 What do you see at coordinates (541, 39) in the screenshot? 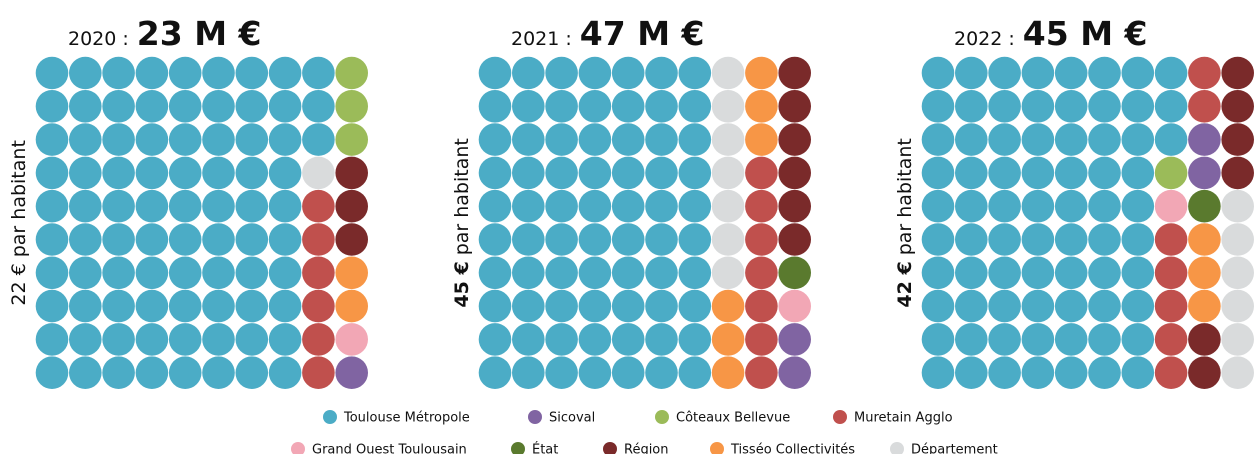
I see `year: 2021 :` at bounding box center [541, 39].